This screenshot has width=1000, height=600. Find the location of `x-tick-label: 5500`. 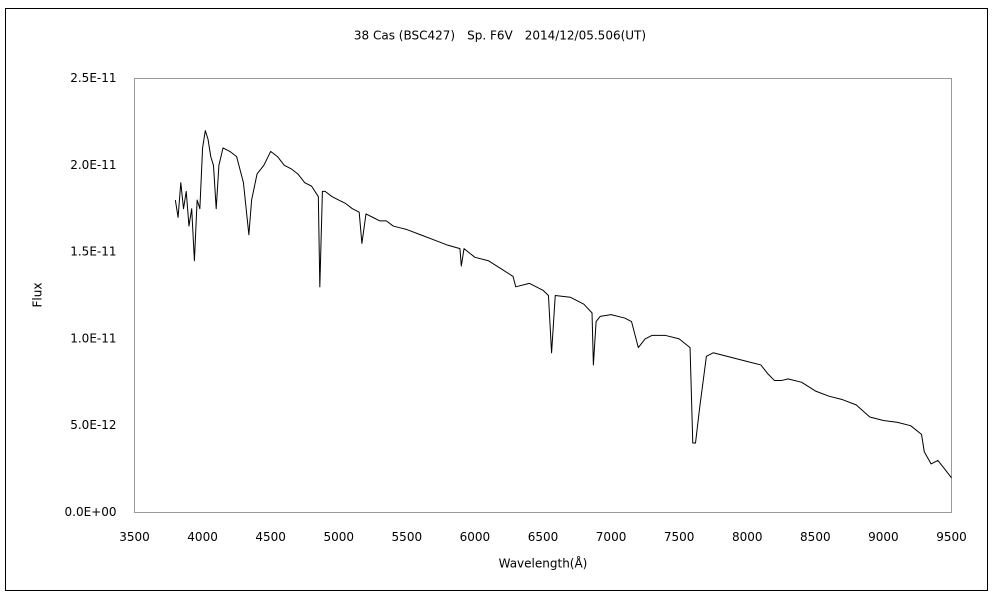

x-tick-label: 5500 is located at coordinates (407, 537).